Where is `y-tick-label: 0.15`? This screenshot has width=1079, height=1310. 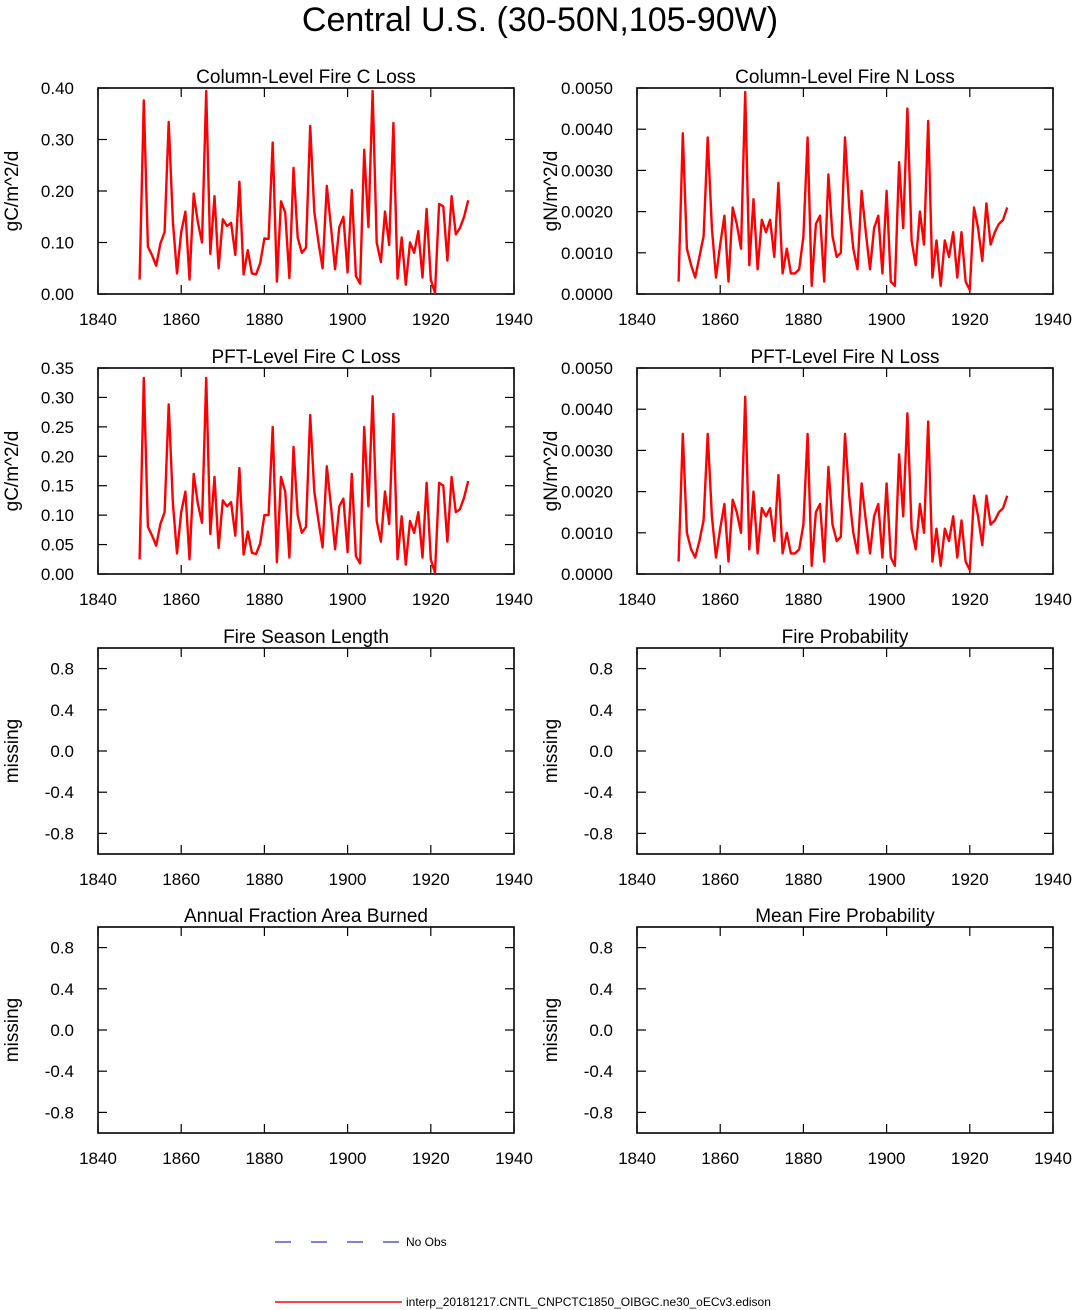 y-tick-label: 0.15 is located at coordinates (57, 486).